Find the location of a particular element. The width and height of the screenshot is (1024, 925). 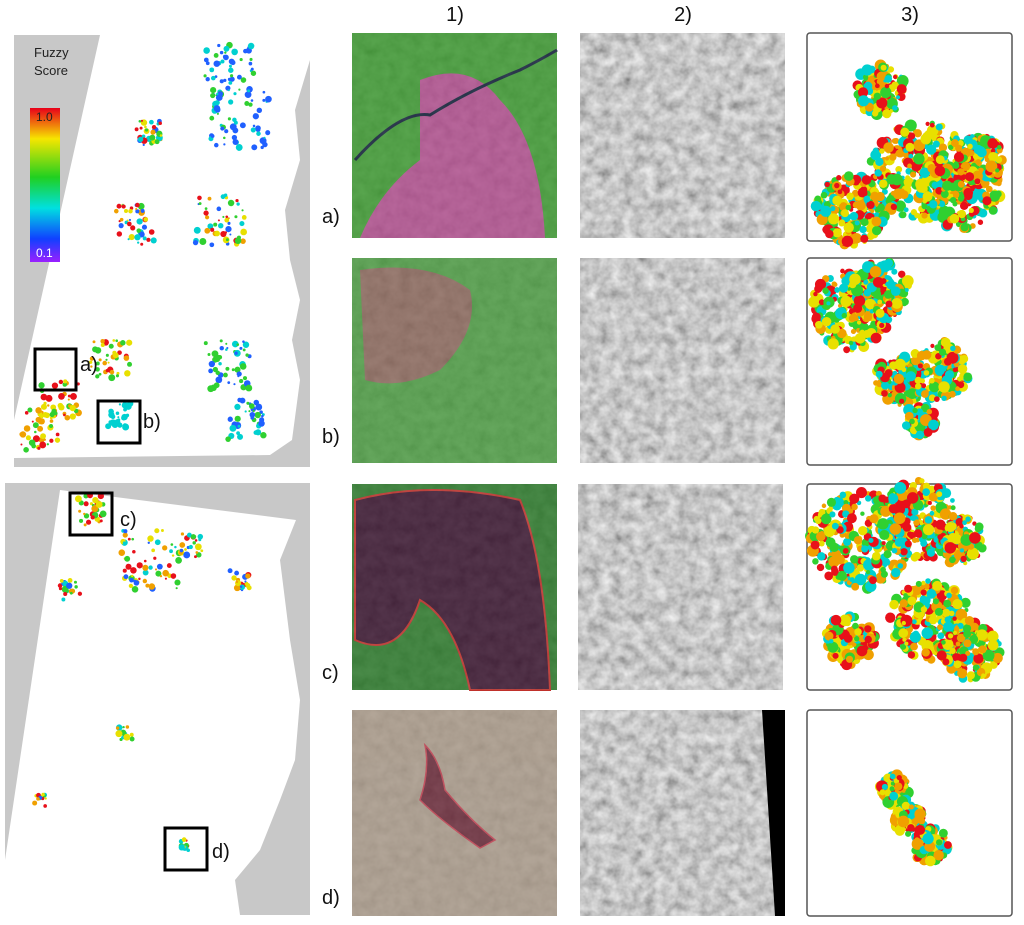

gray-image is located at coordinates (680, 587).